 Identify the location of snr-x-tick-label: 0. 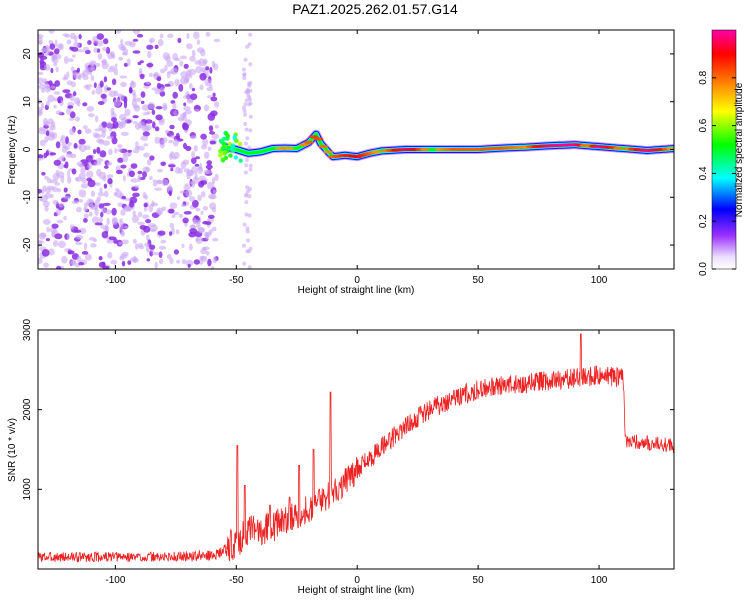
(357, 580).